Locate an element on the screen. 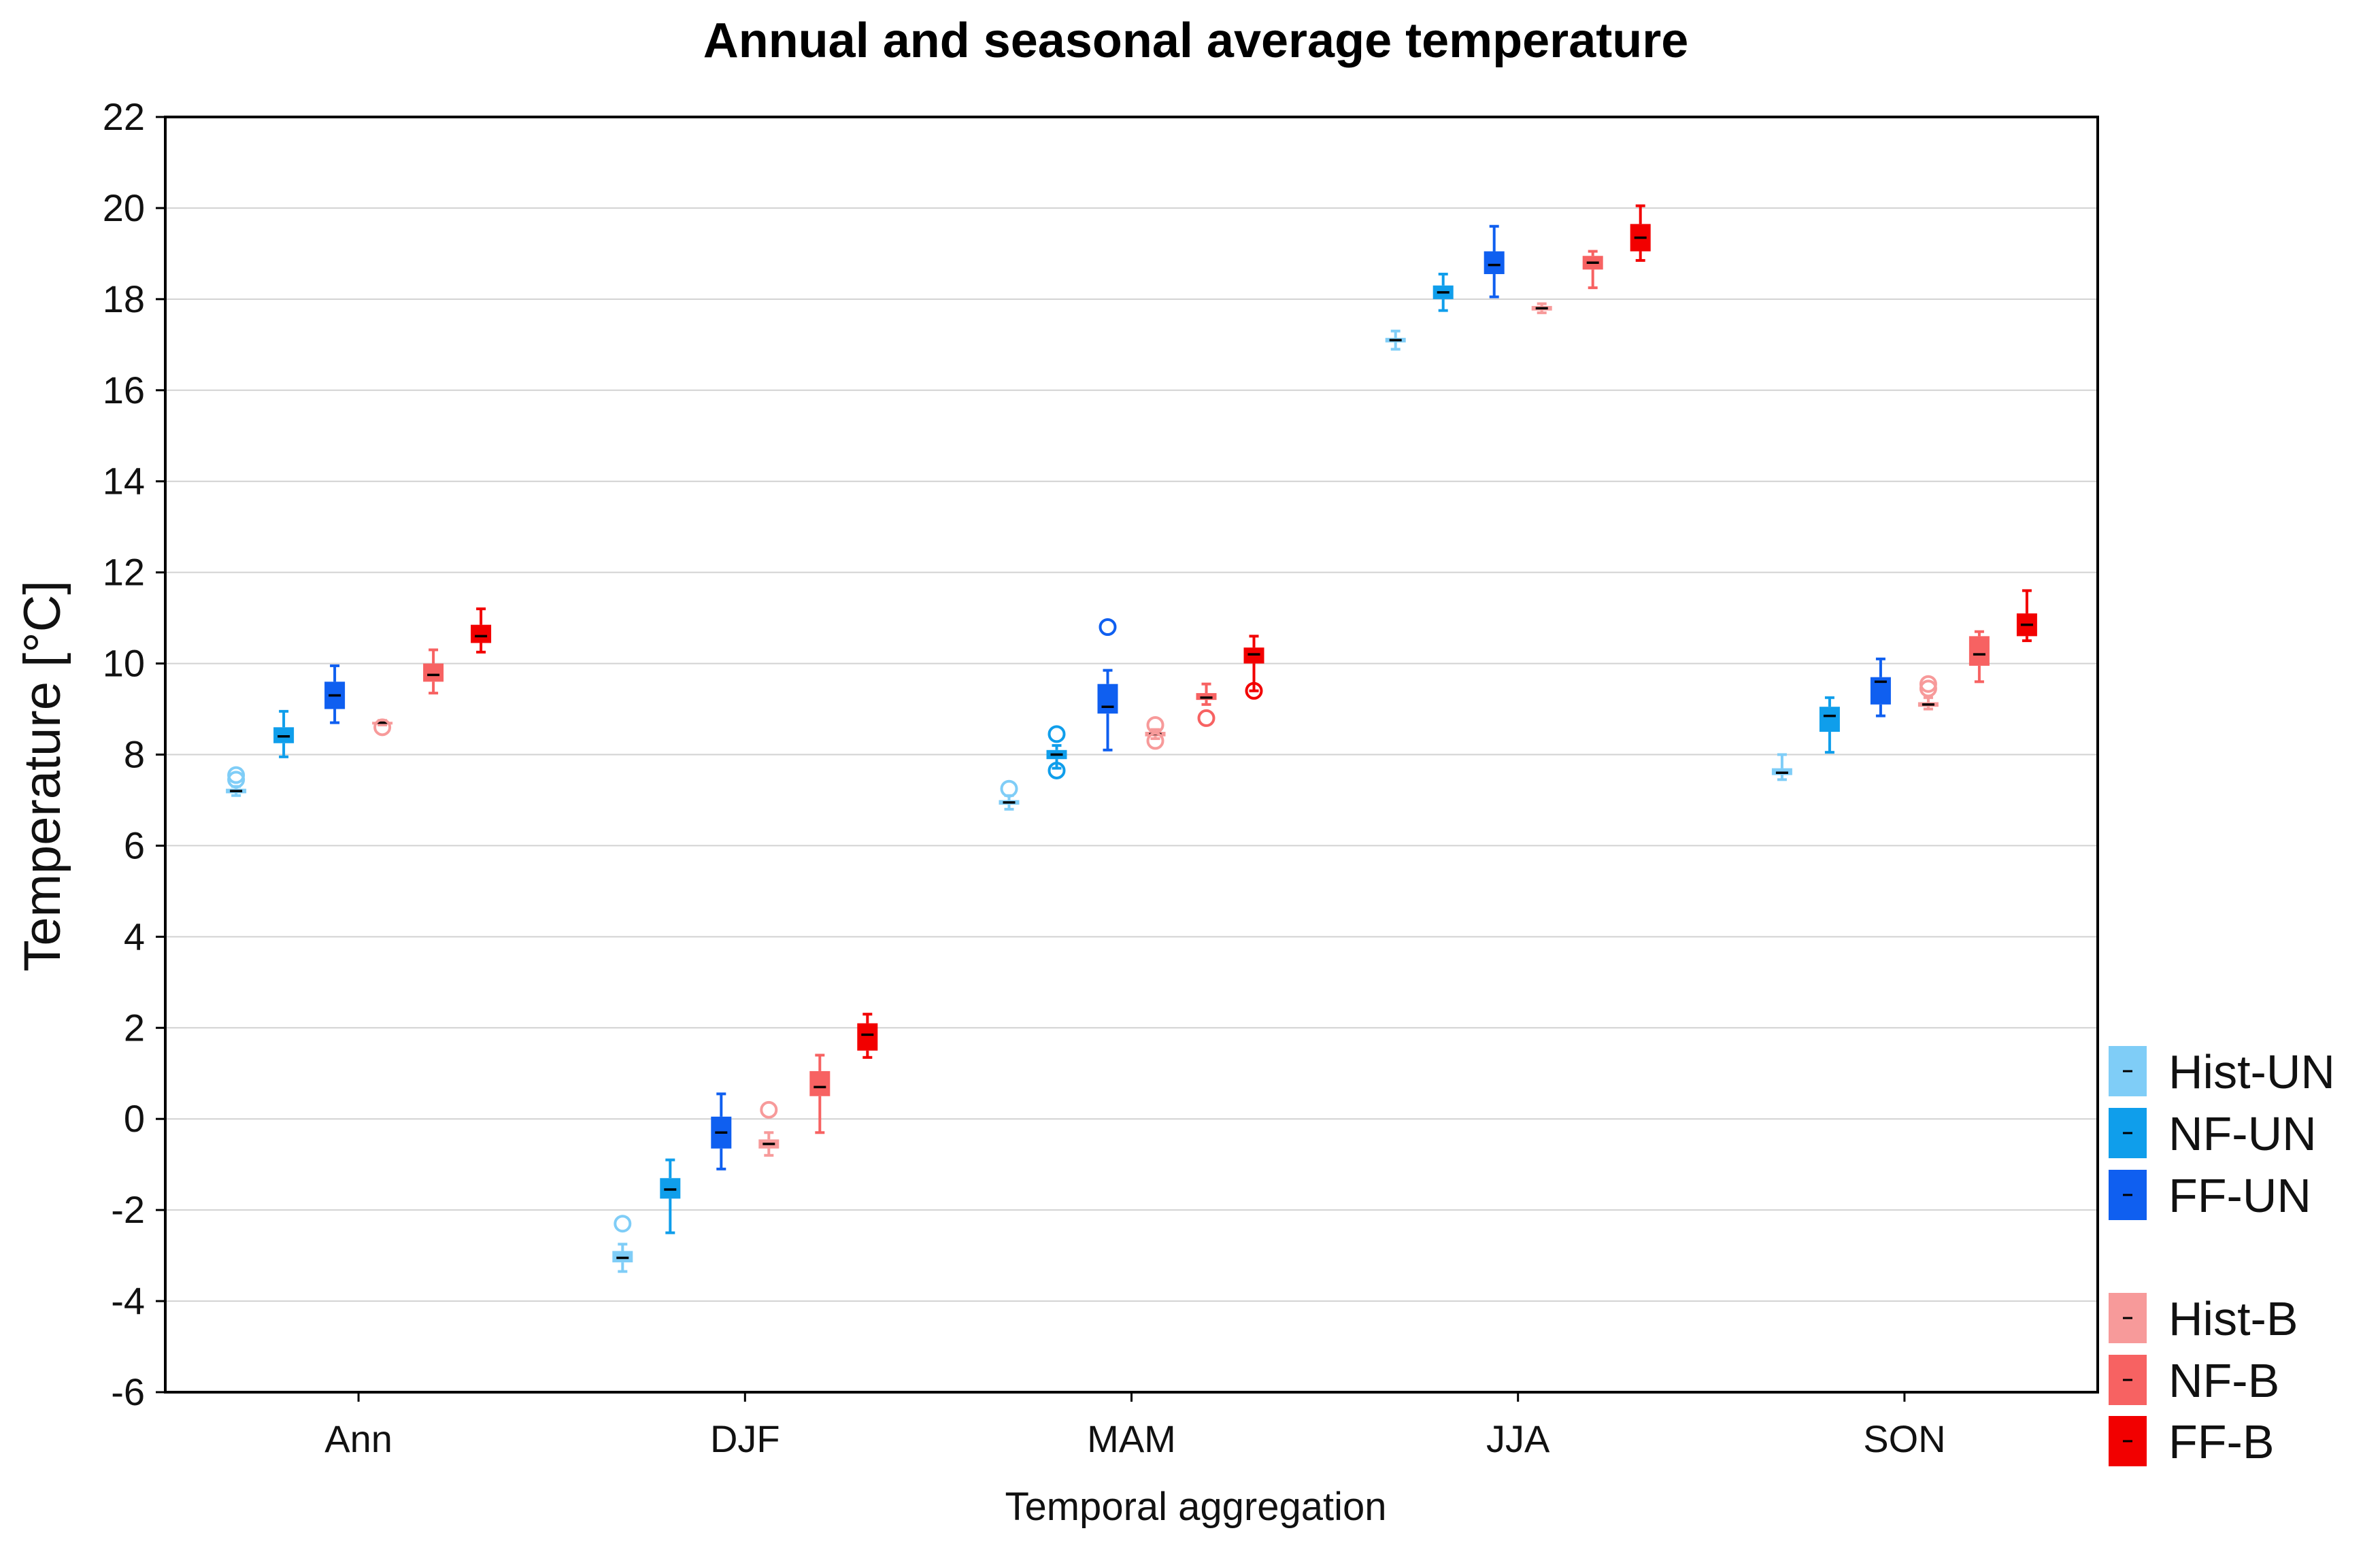 This screenshot has height=1552, width=2380. box-hist-b-son is located at coordinates (1928, 693).